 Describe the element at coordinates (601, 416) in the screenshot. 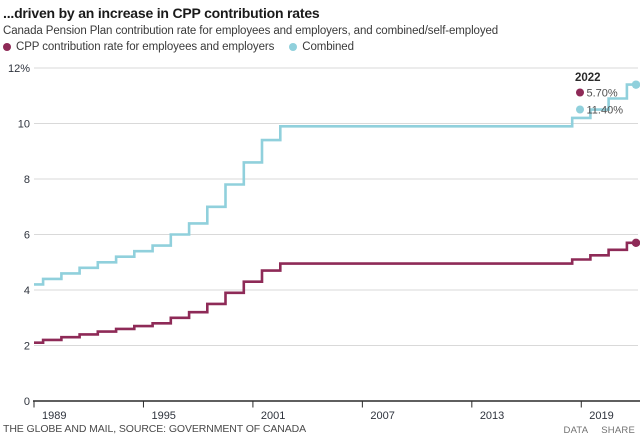

I see `x-tick-label: 2019` at that location.